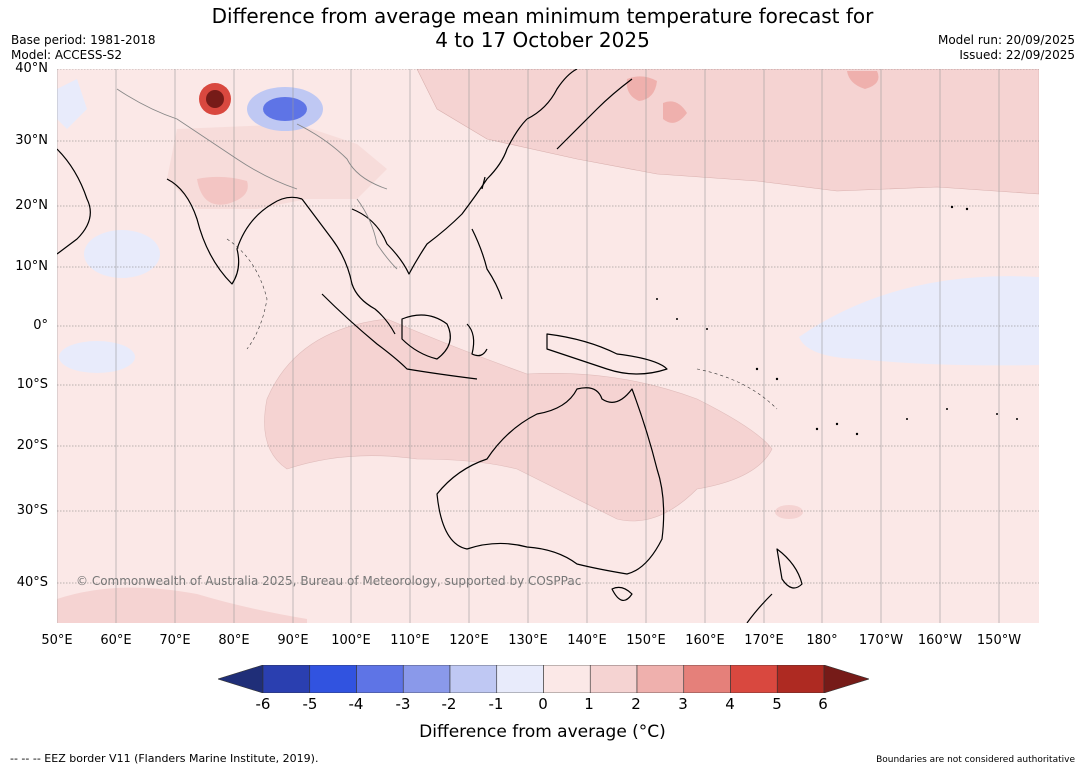  Describe the element at coordinates (646, 640) in the screenshot. I see `lon-label: 150°E` at that location.